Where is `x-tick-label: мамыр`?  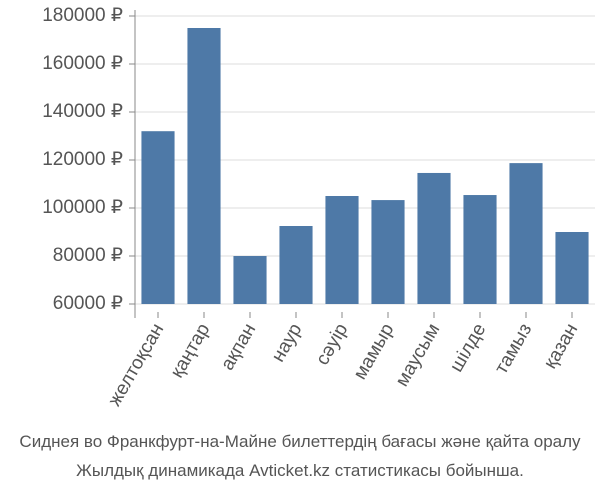
x-tick-label: мамыр is located at coordinates (374, 351).